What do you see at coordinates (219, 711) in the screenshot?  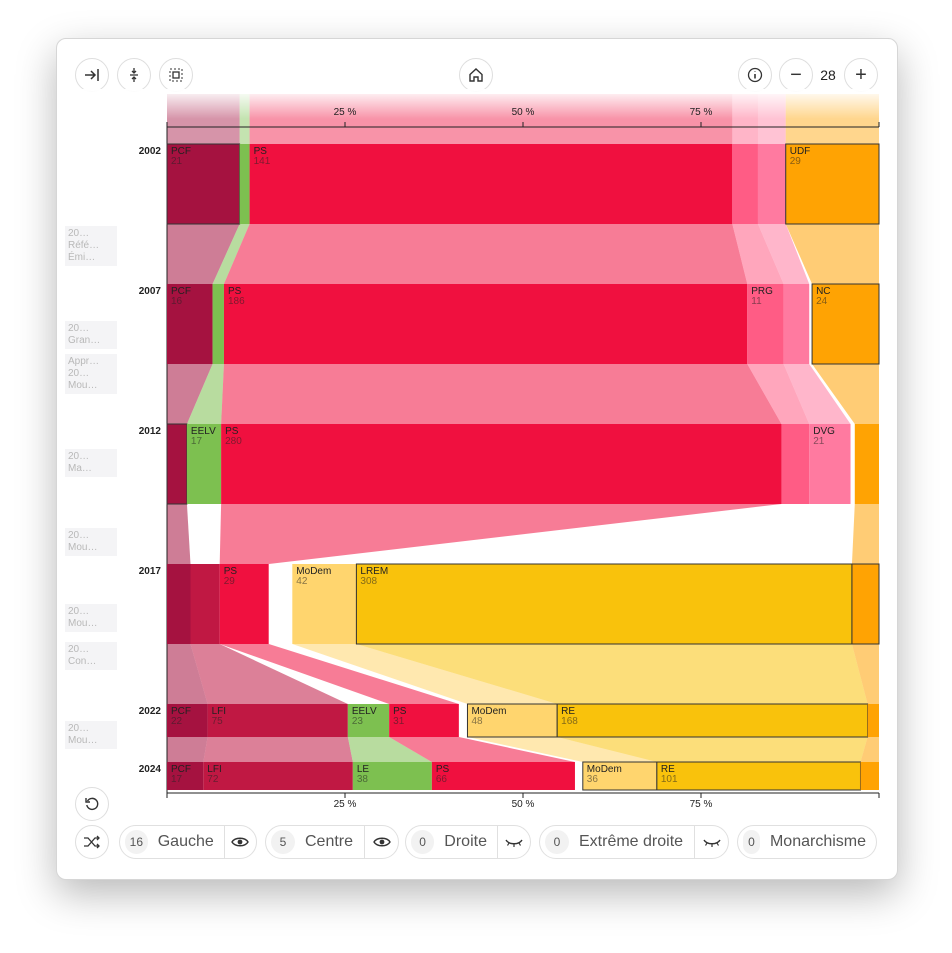 I see `party-name-label: LFI` at bounding box center [219, 711].